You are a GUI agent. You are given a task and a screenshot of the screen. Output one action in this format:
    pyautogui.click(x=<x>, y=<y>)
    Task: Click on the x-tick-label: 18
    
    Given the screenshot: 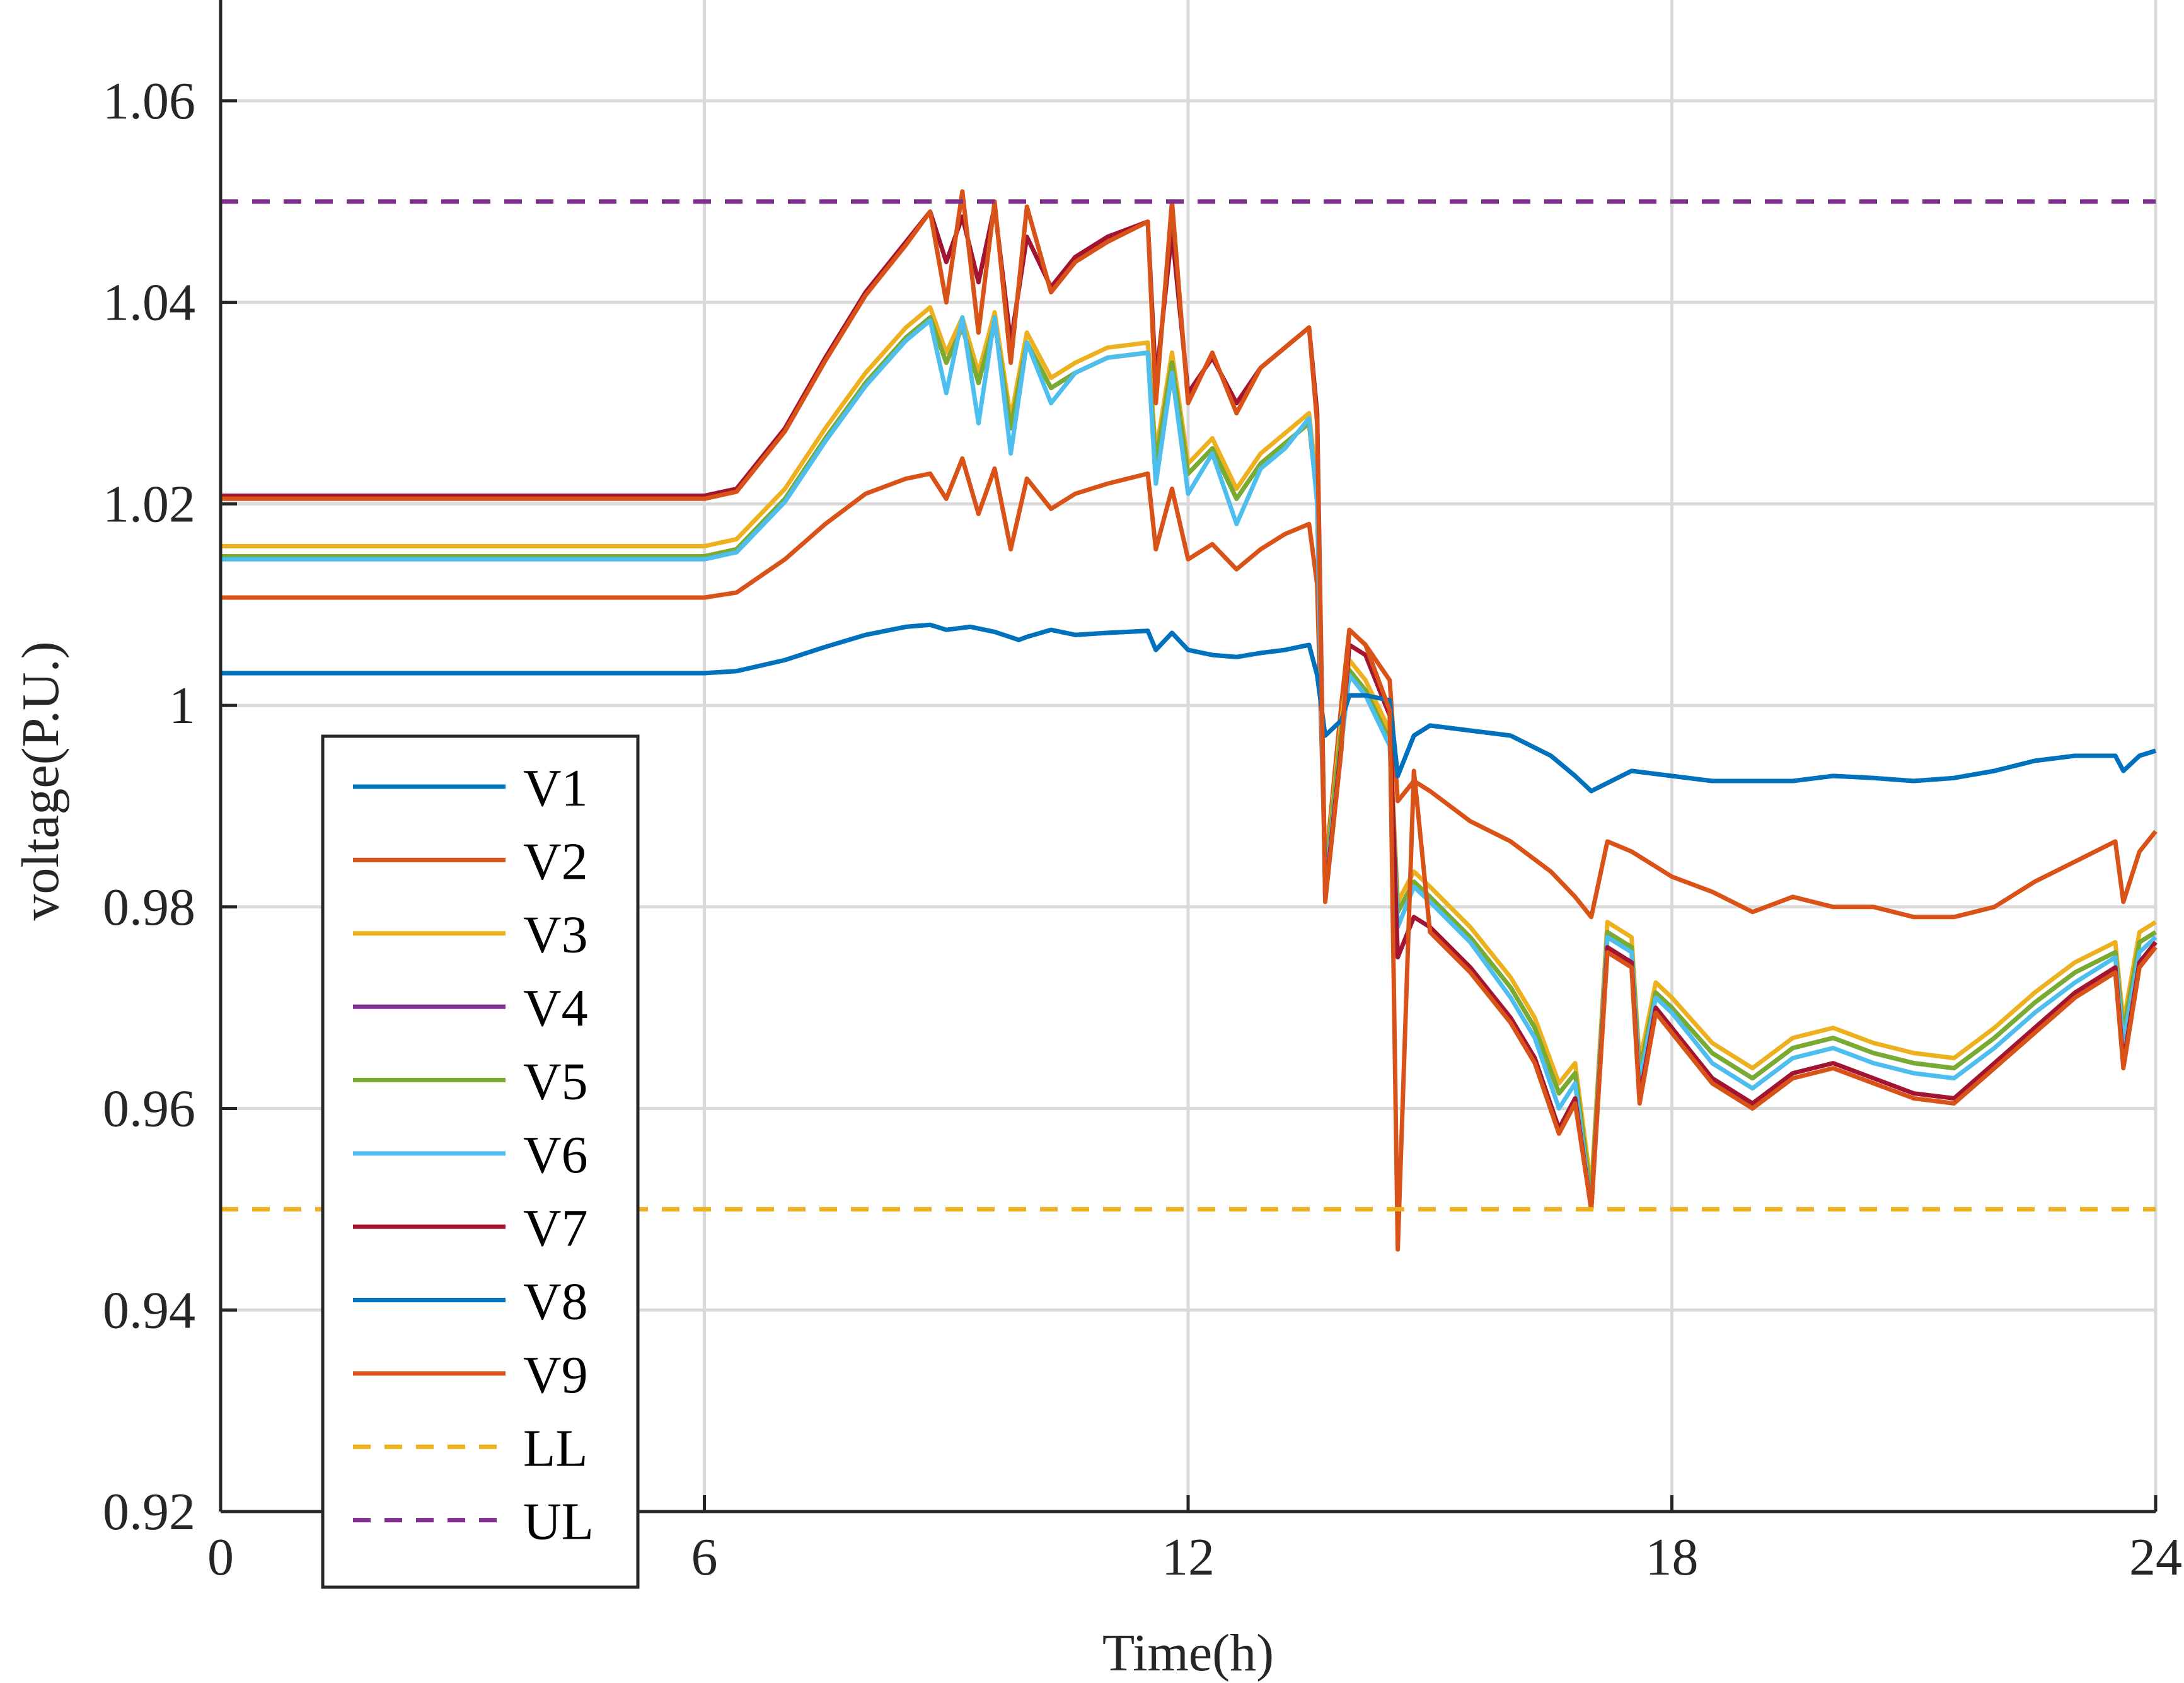 What is the action you would take?
    pyautogui.click(x=1672, y=1558)
    